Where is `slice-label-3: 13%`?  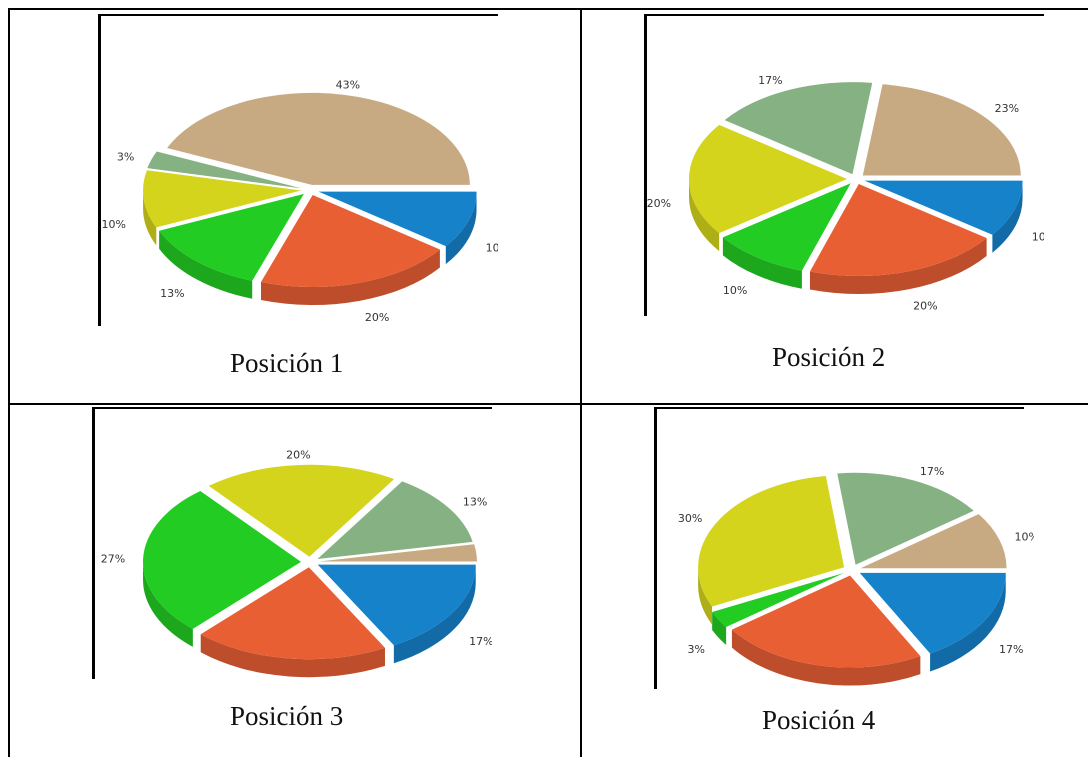
slice-label-3: 13% is located at coordinates (172, 293).